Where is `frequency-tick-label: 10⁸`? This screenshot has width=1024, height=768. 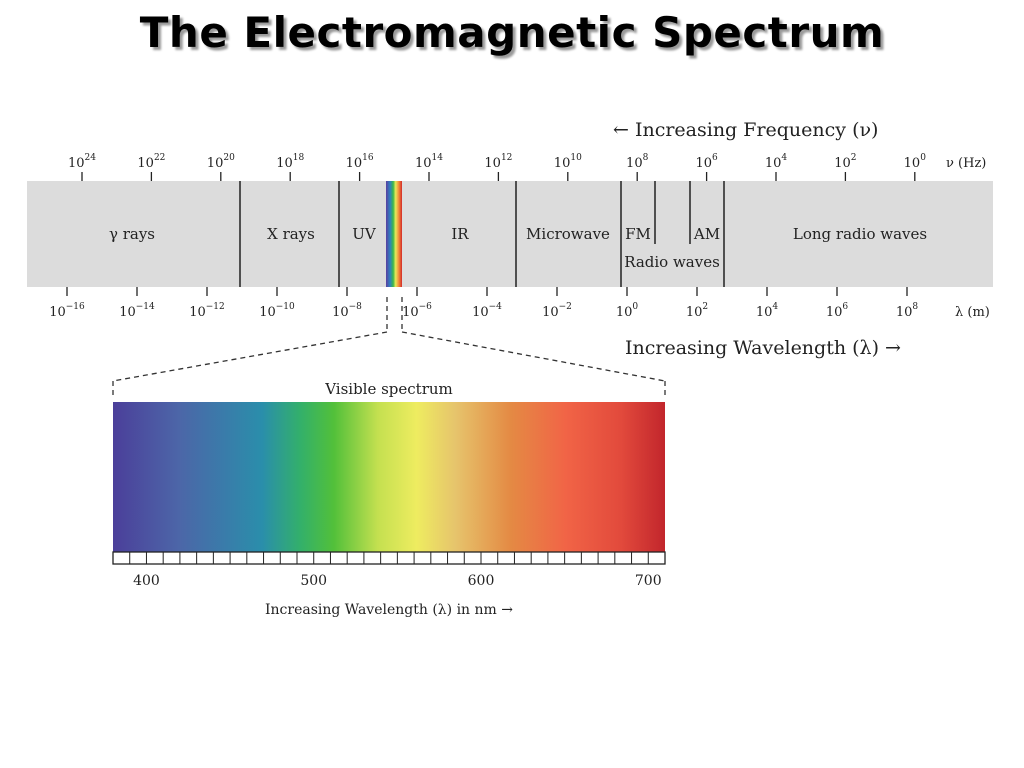 frequency-tick-label: 10⁸ is located at coordinates (637, 162).